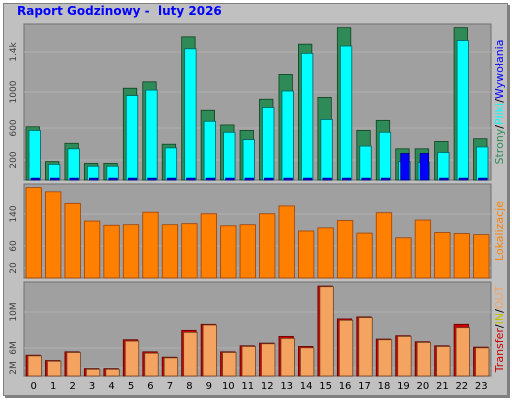 This screenshot has width=512, height=400. What do you see at coordinates (14, 246) in the screenshot?
I see `y-tick-label: 60` at bounding box center [14, 246].